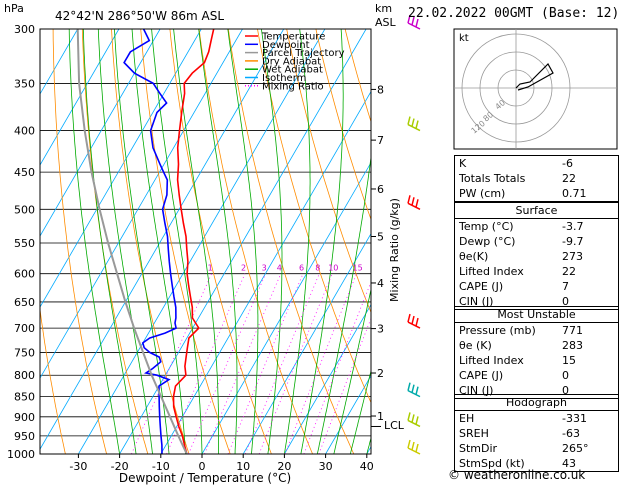 The height and width of the screenshot is (486, 629). What do you see at coordinates (284, 466) in the screenshot?
I see `temp-tick-label: 20` at bounding box center [284, 466].